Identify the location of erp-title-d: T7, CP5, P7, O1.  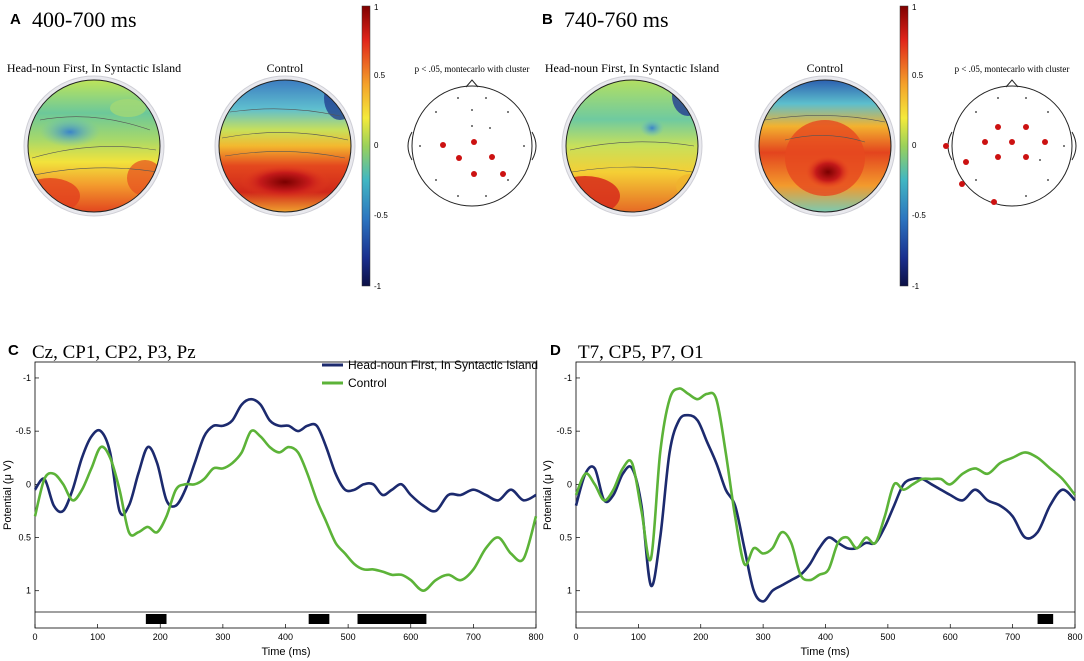
(641, 352).